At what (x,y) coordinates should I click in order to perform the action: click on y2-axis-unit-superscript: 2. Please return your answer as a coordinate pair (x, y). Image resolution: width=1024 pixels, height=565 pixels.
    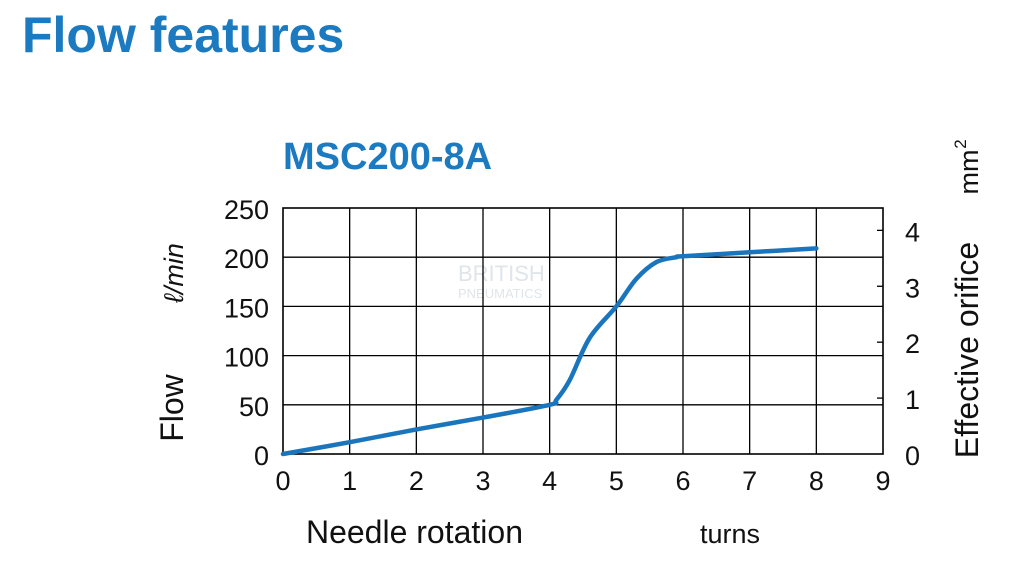
    Looking at the image, I should click on (960, 143).